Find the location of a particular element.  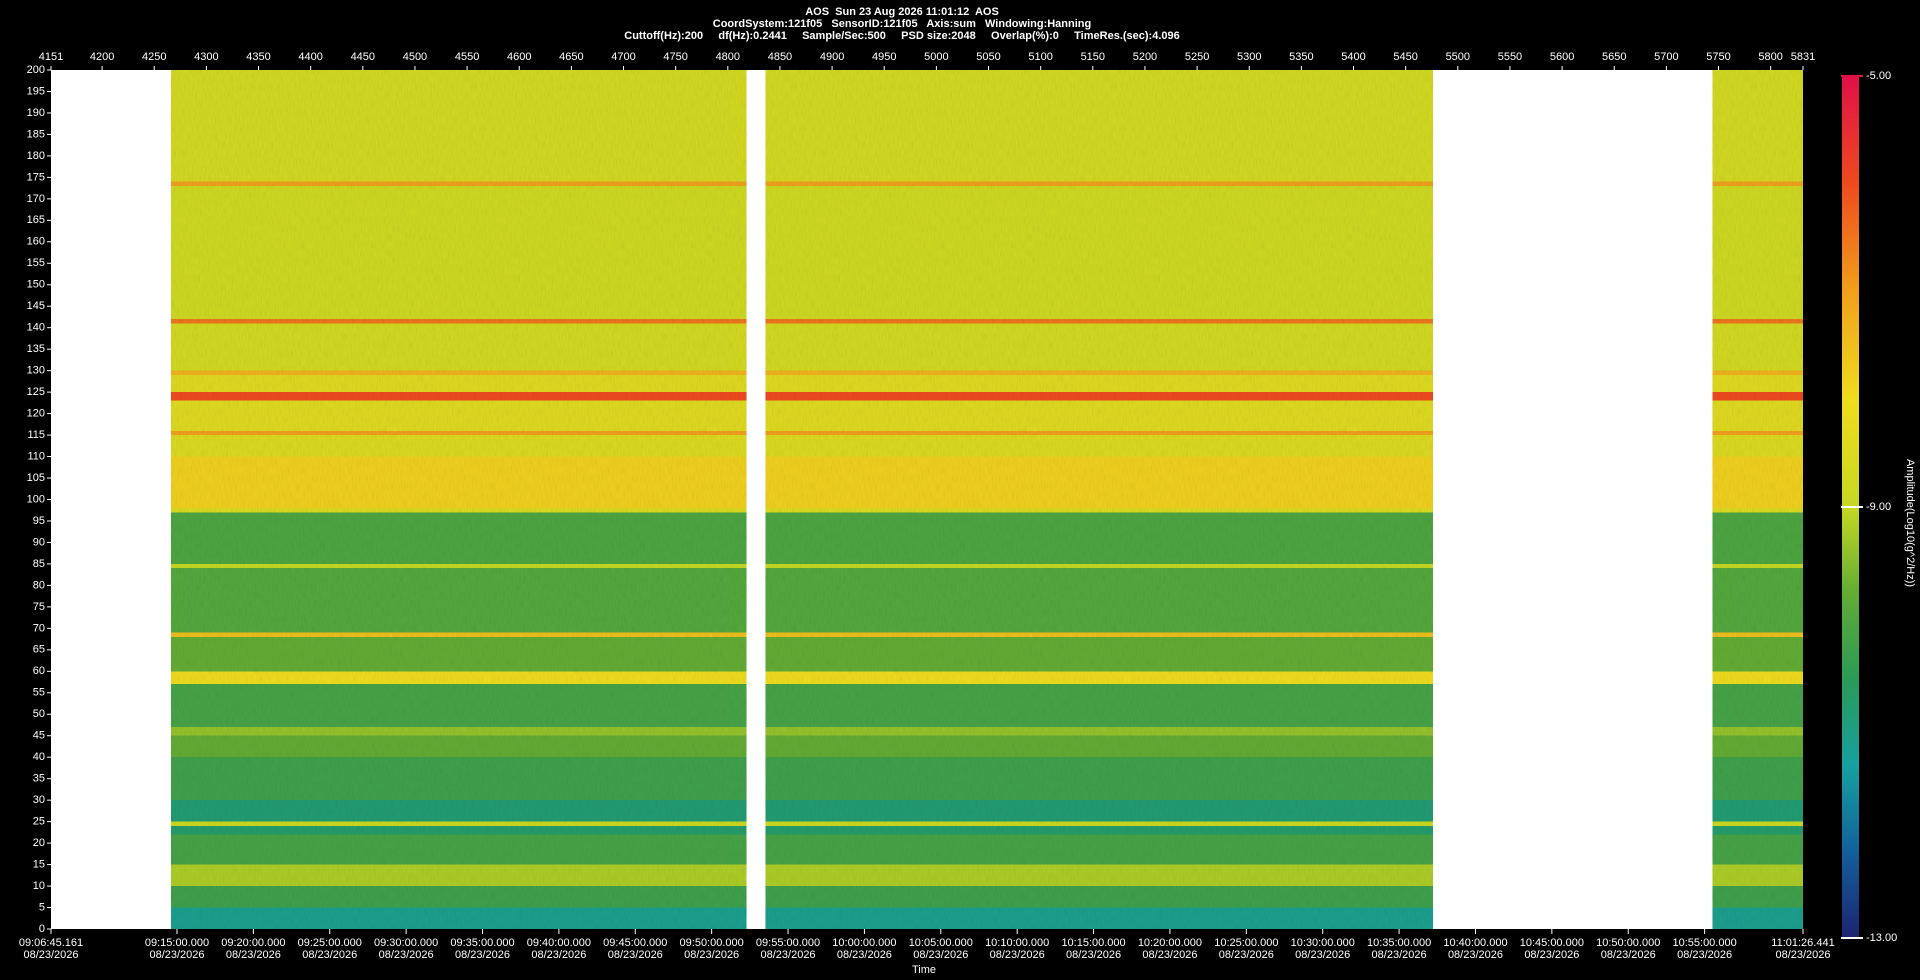

y-tick-label: 190 is located at coordinates (36, 113).